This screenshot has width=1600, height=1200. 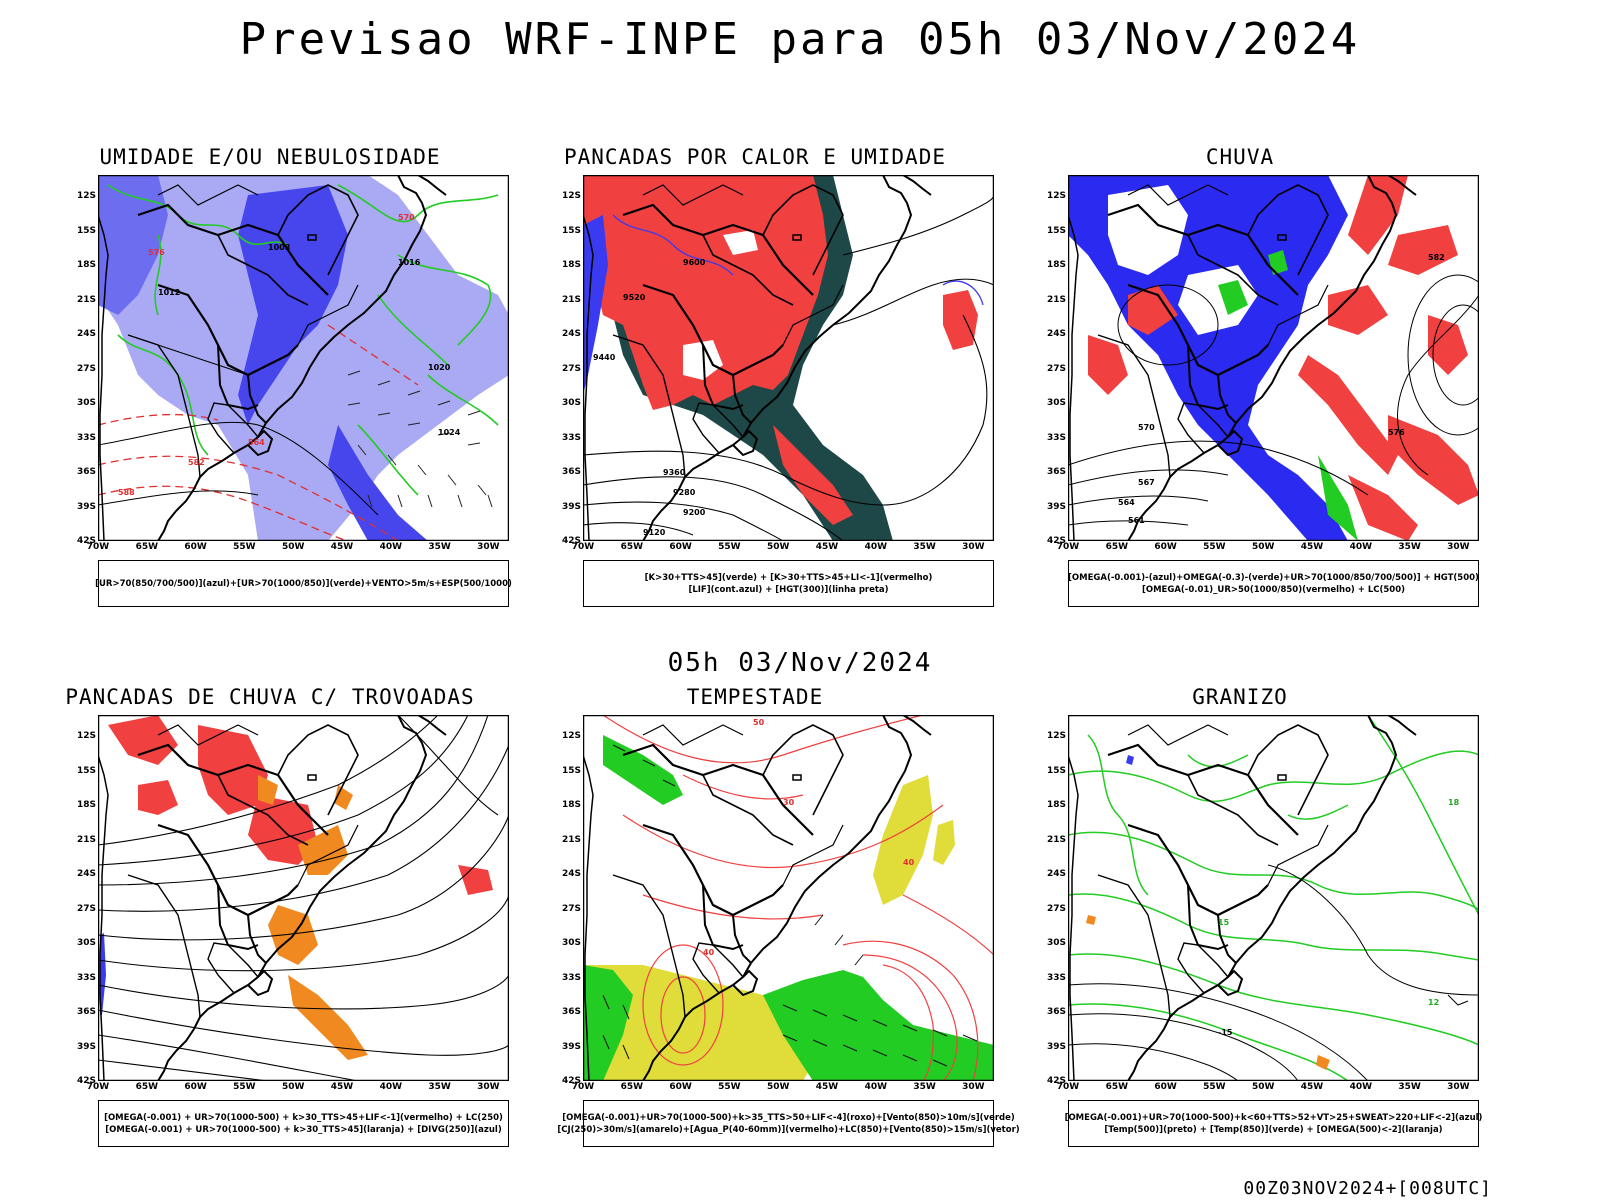 I want to click on panel-title: UMIDADE E/OU NEBULOSIDADE, so click(x=270, y=157).